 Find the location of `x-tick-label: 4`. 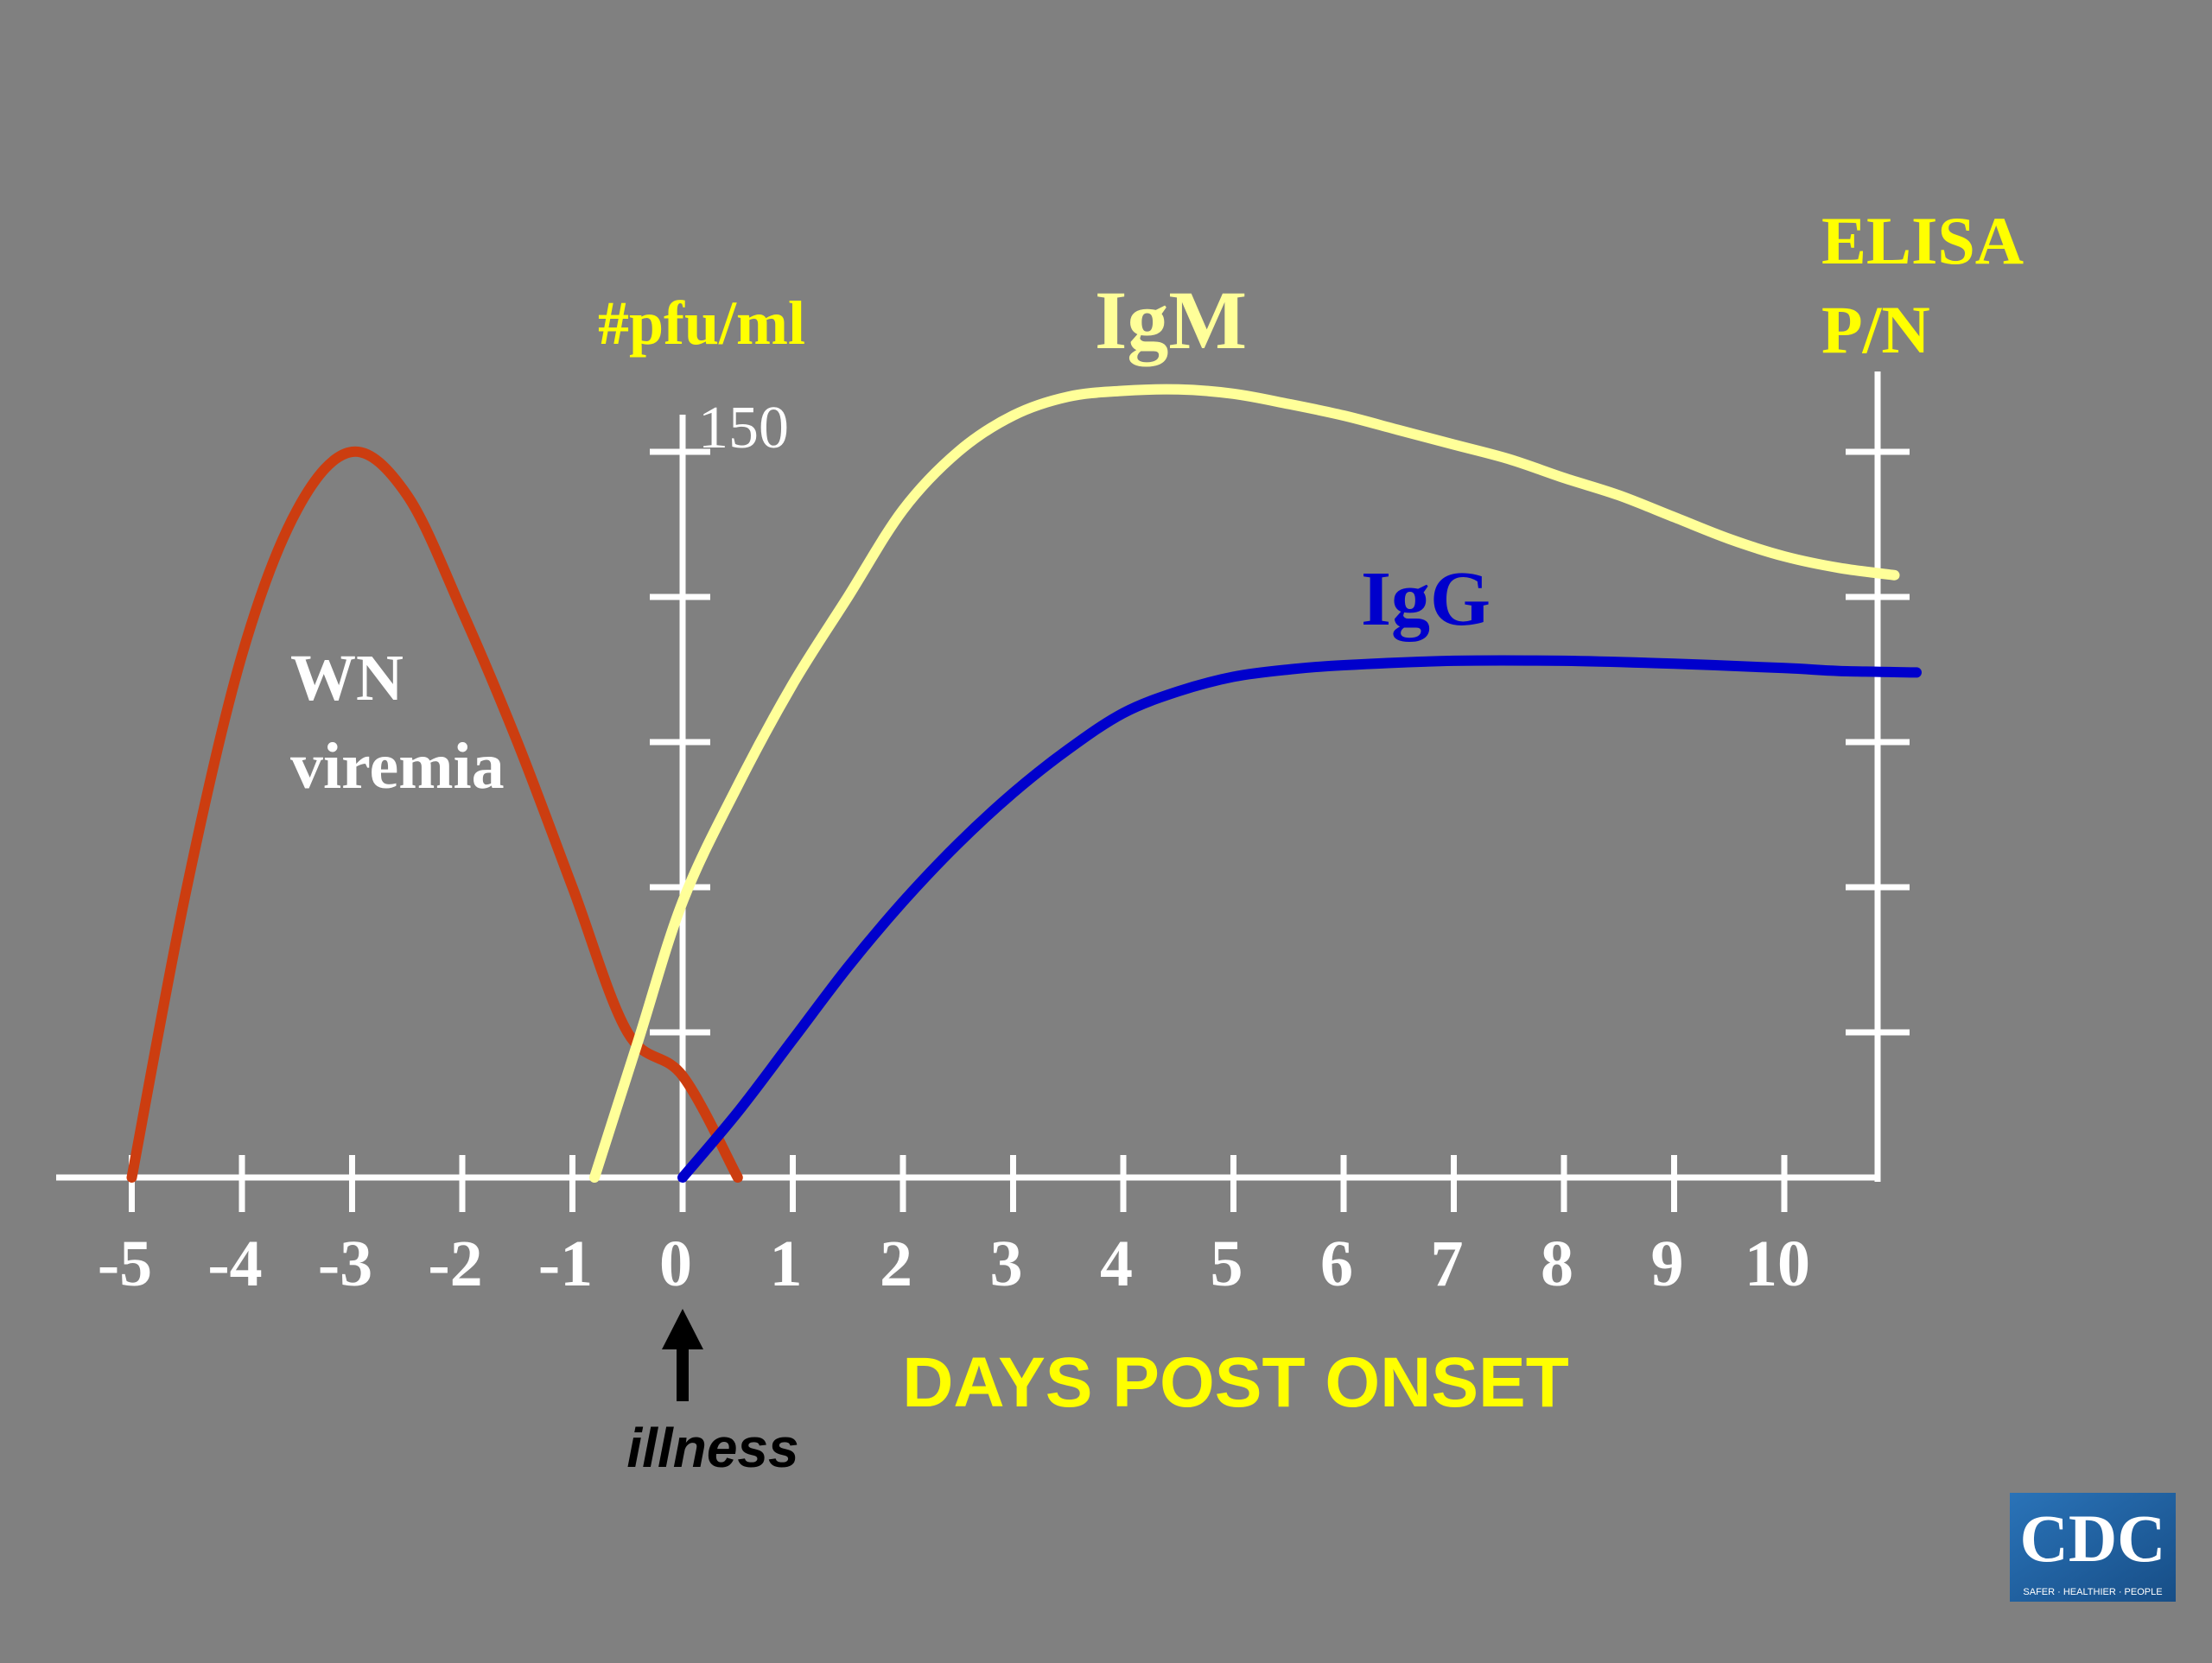

x-tick-label: 4 is located at coordinates (1116, 1264).